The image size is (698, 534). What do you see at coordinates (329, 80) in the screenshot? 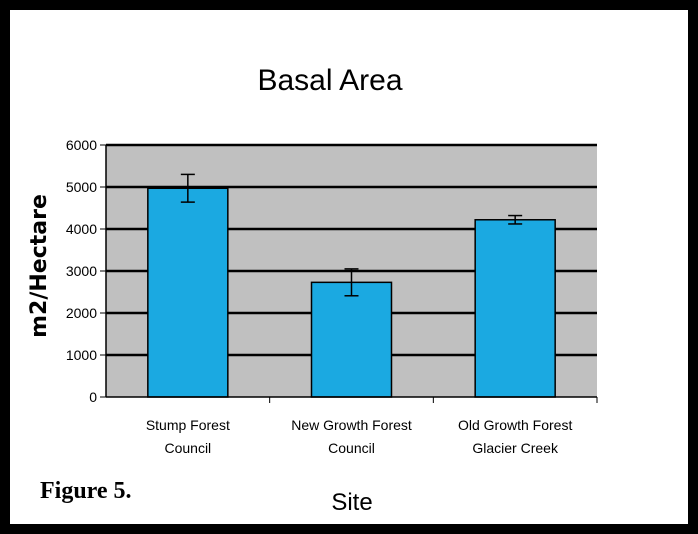
I see `chart-title: Basal Area` at bounding box center [329, 80].